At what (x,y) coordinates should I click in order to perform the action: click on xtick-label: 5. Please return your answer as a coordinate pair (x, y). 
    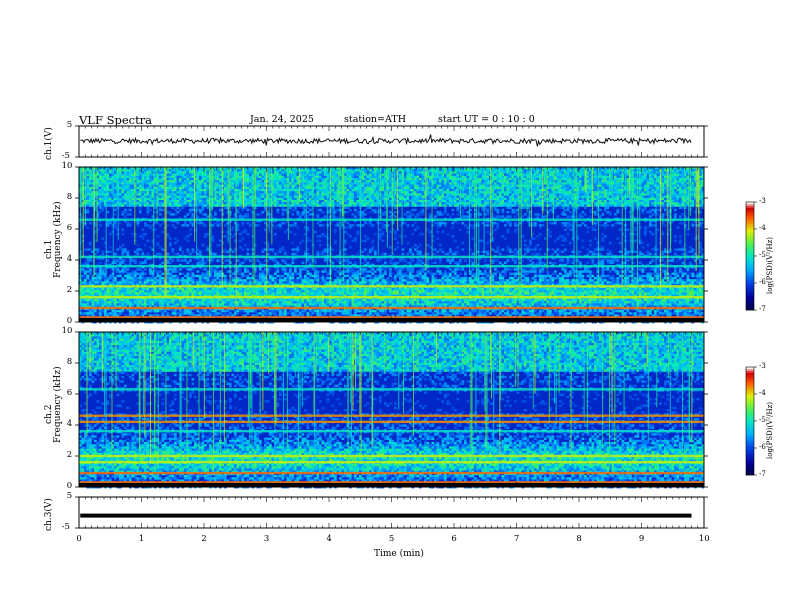
    Looking at the image, I should click on (391, 539).